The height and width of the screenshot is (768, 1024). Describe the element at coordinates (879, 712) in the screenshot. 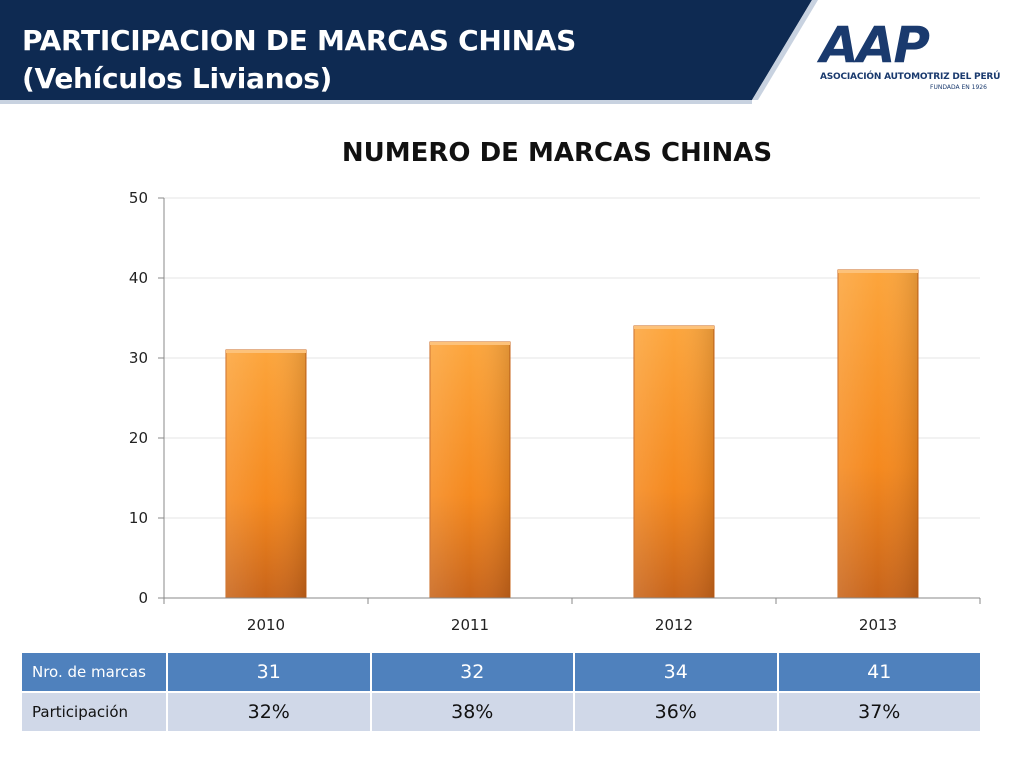

I see `table-cell: 37%` at that location.